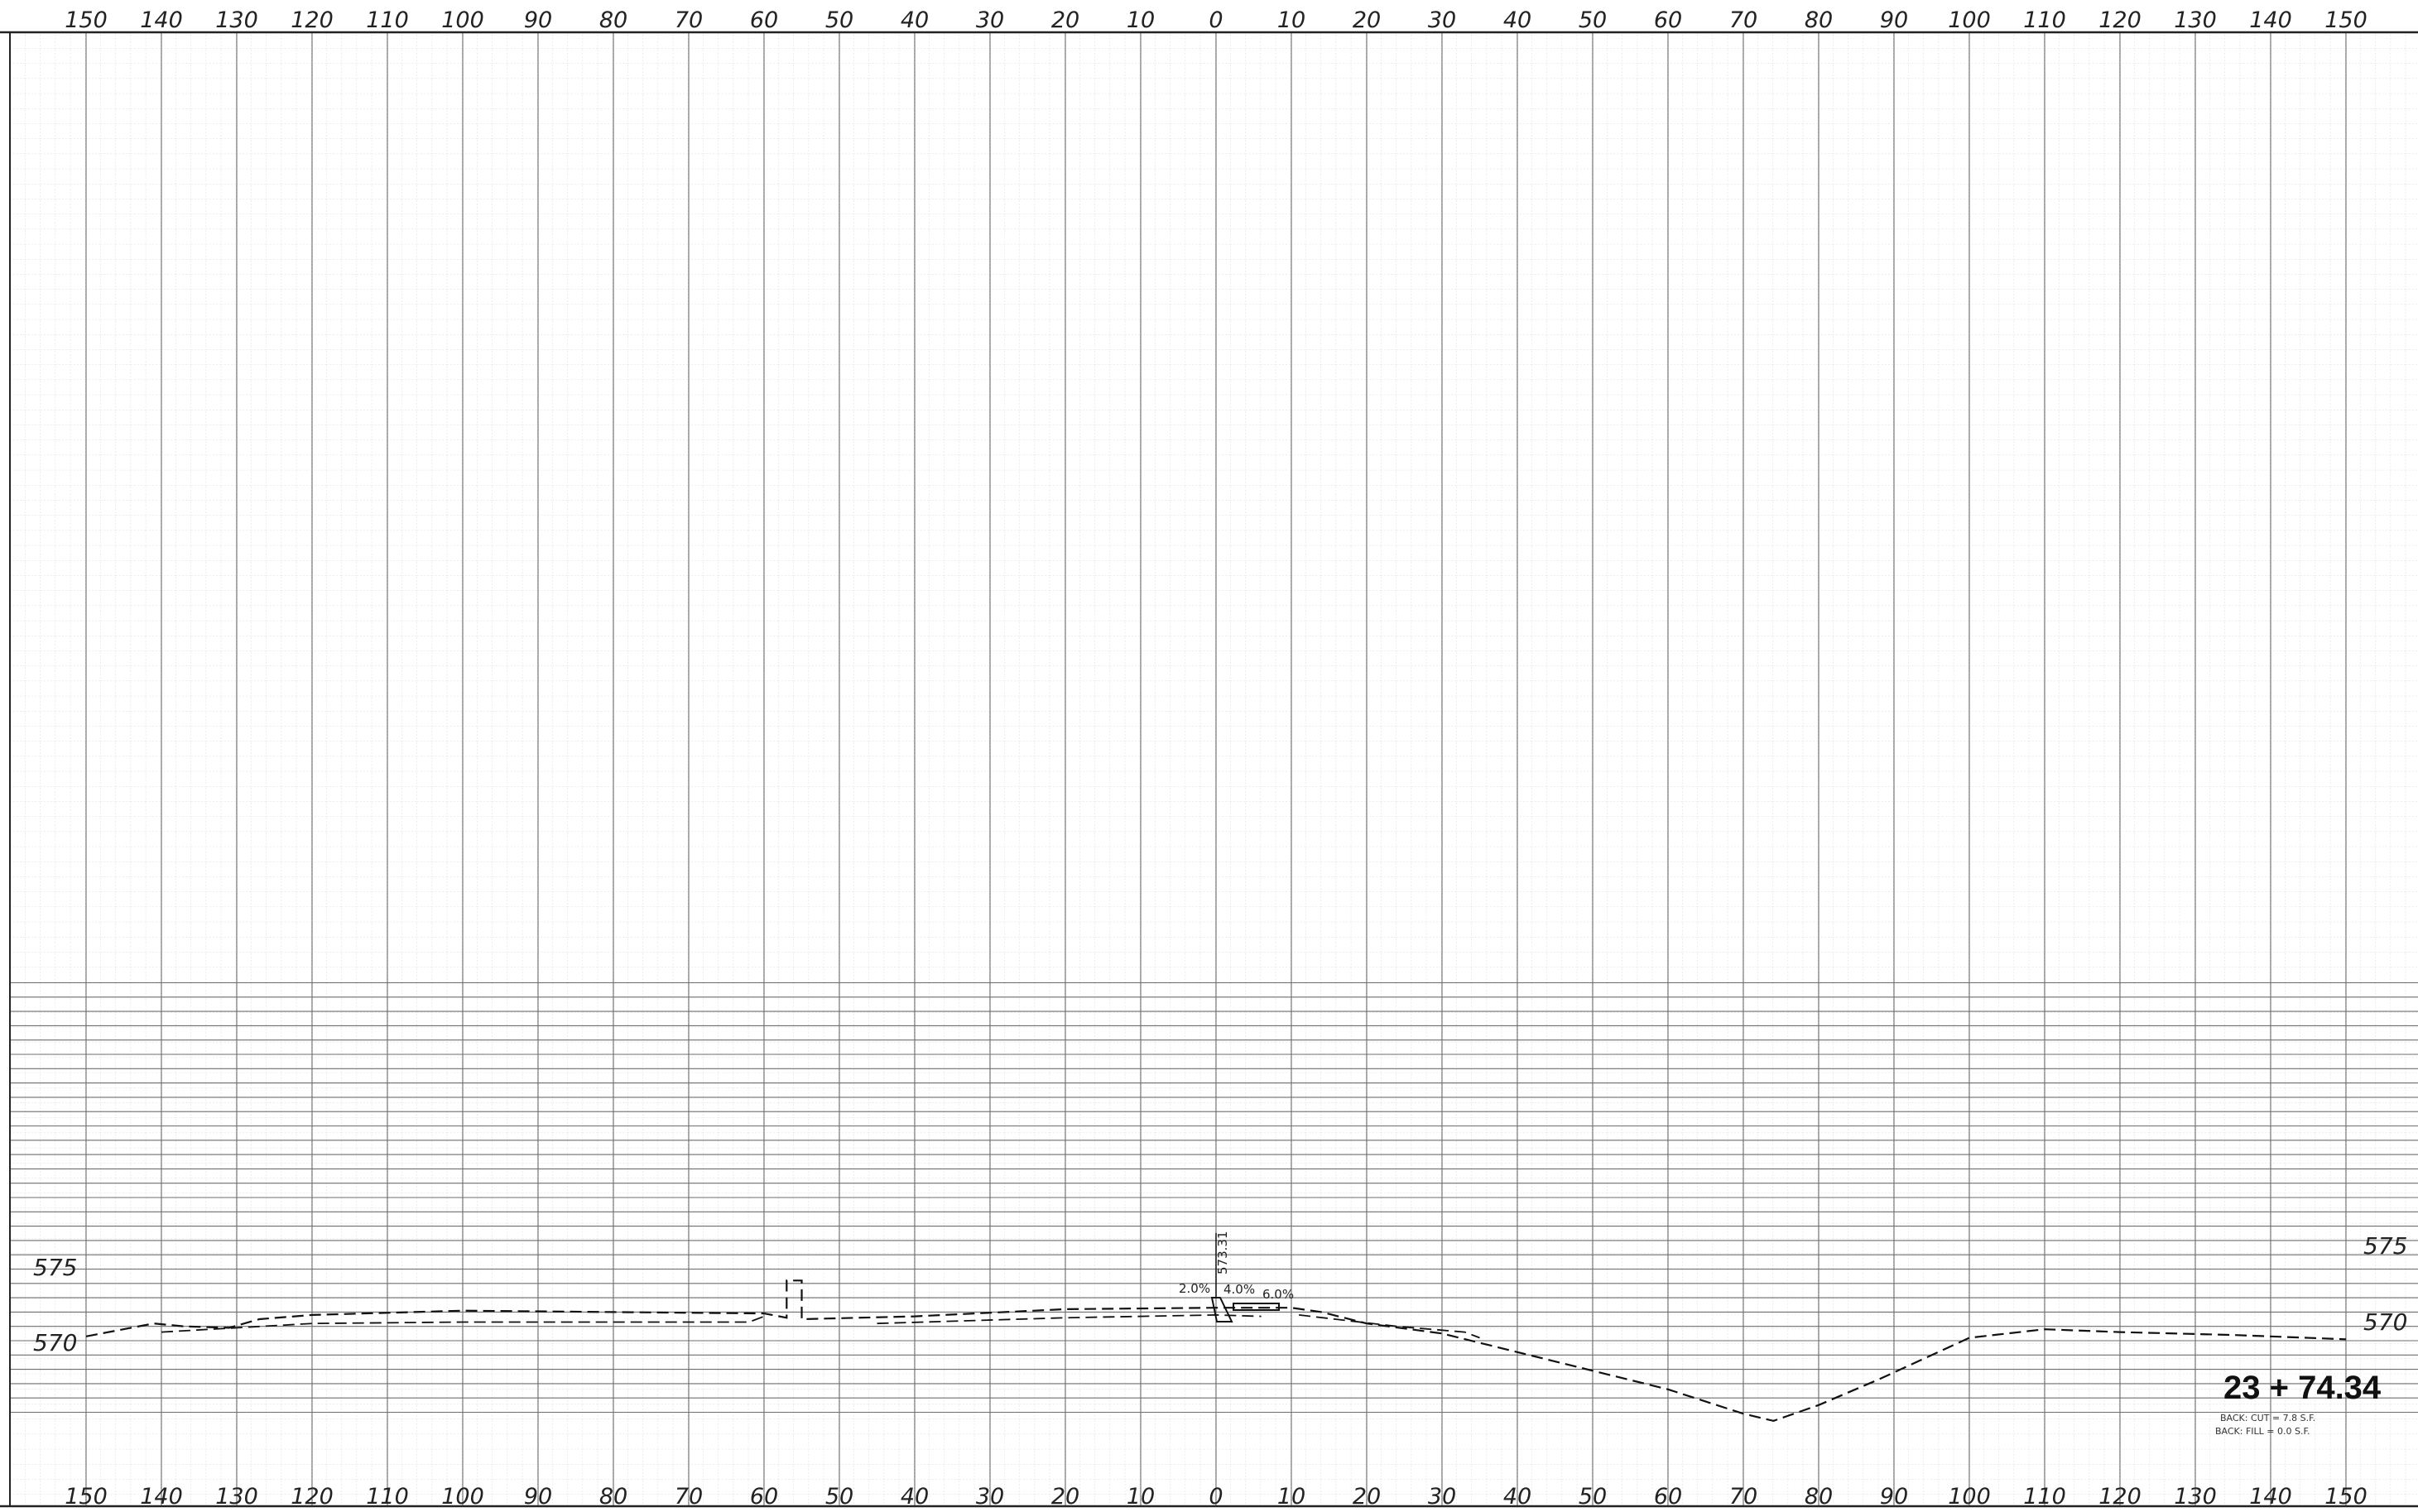  What do you see at coordinates (1222, 1253) in the screenshot?
I see `elevation-annotation: 573.31` at bounding box center [1222, 1253].